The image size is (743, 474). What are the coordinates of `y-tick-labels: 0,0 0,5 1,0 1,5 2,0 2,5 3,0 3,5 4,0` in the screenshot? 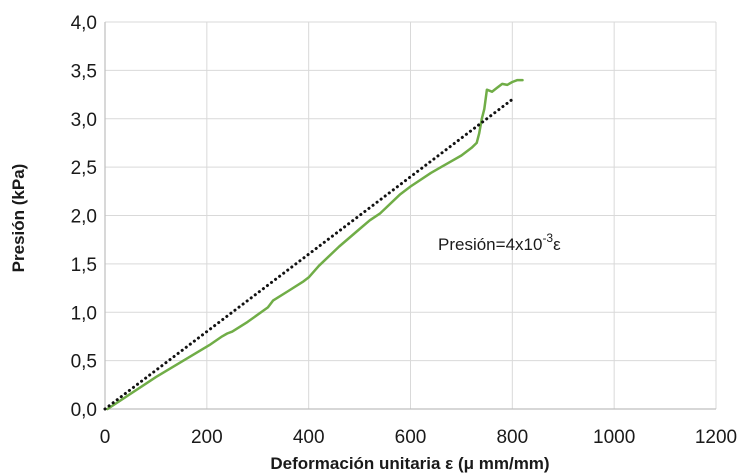 It's located at (84, 217).